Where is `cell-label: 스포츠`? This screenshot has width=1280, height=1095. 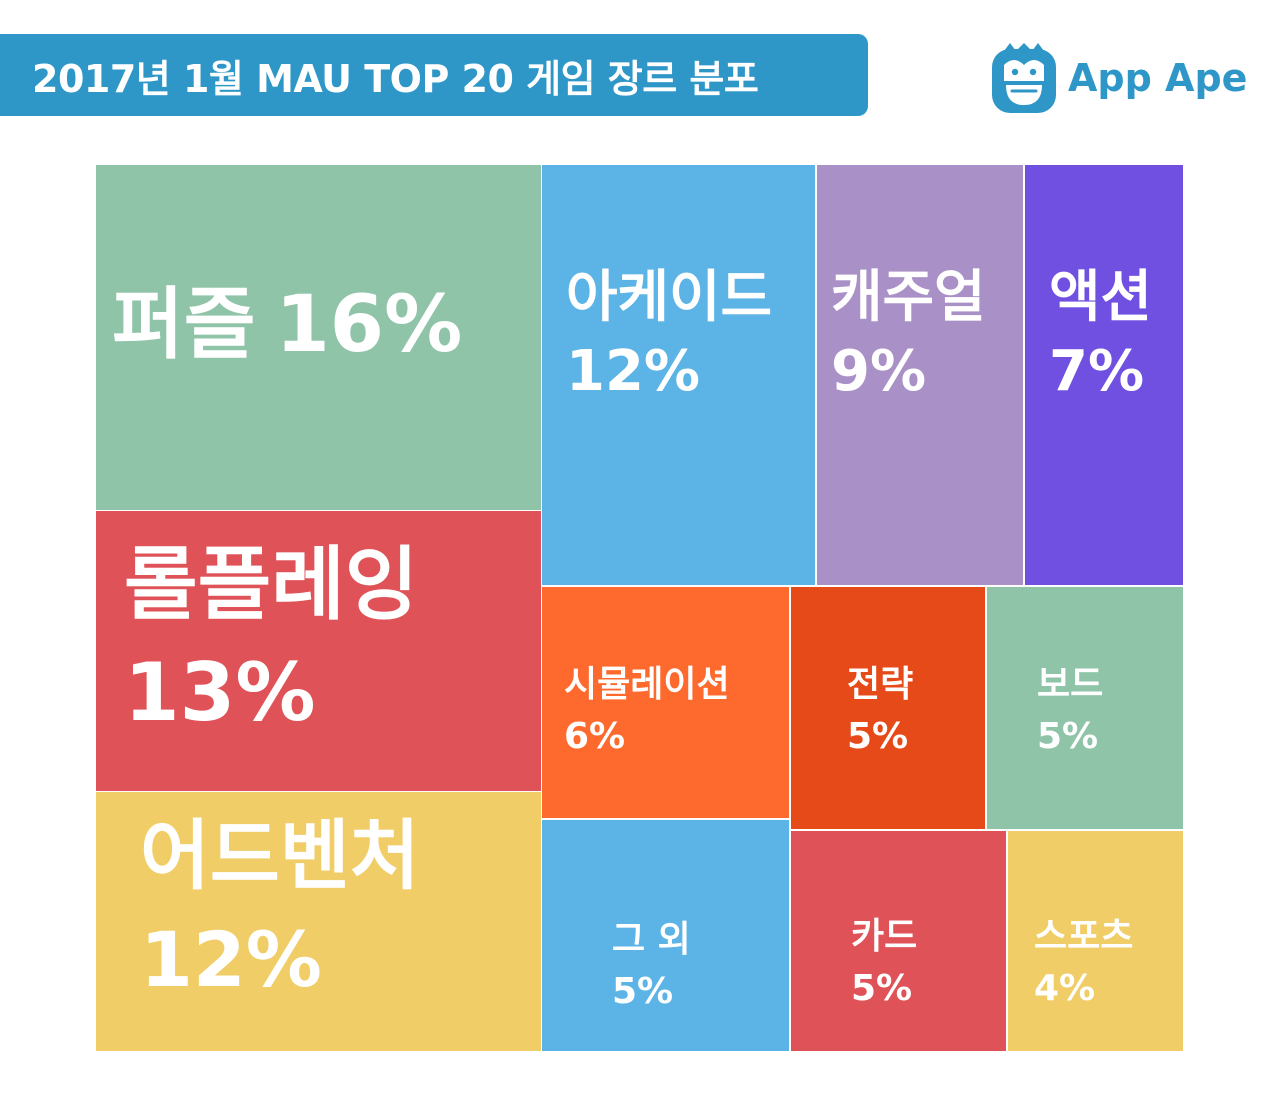
cell-label: 스포츠 is located at coordinates (1084, 936).